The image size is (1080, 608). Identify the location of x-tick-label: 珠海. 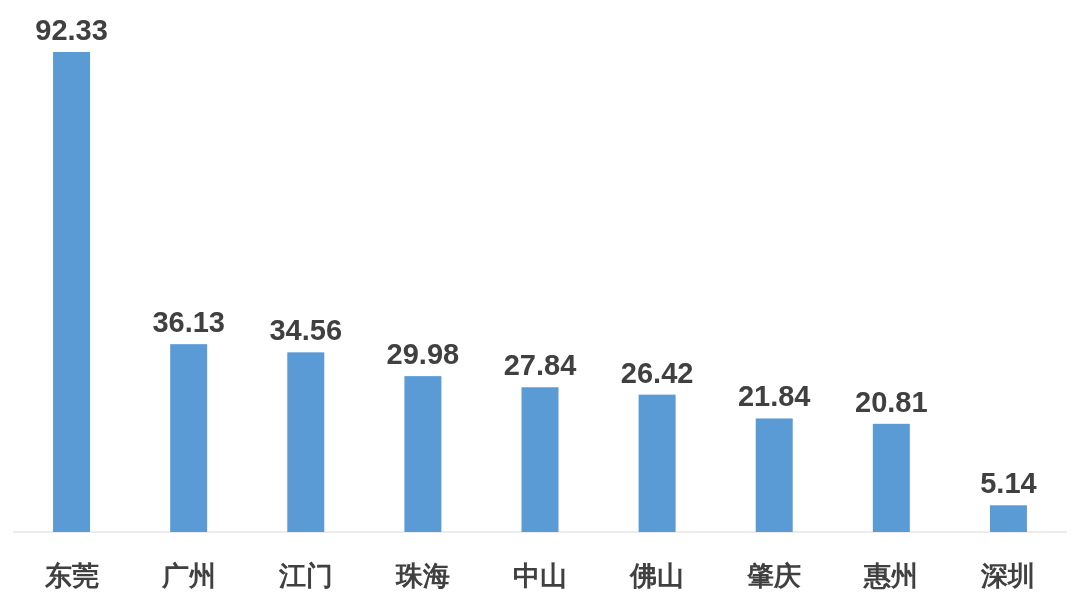
(422, 576).